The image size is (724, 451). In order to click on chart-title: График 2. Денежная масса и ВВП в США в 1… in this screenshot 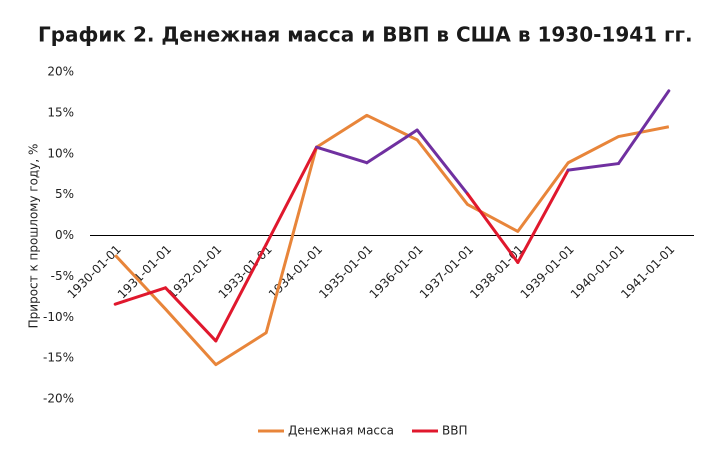, I will do `click(365, 35)`.